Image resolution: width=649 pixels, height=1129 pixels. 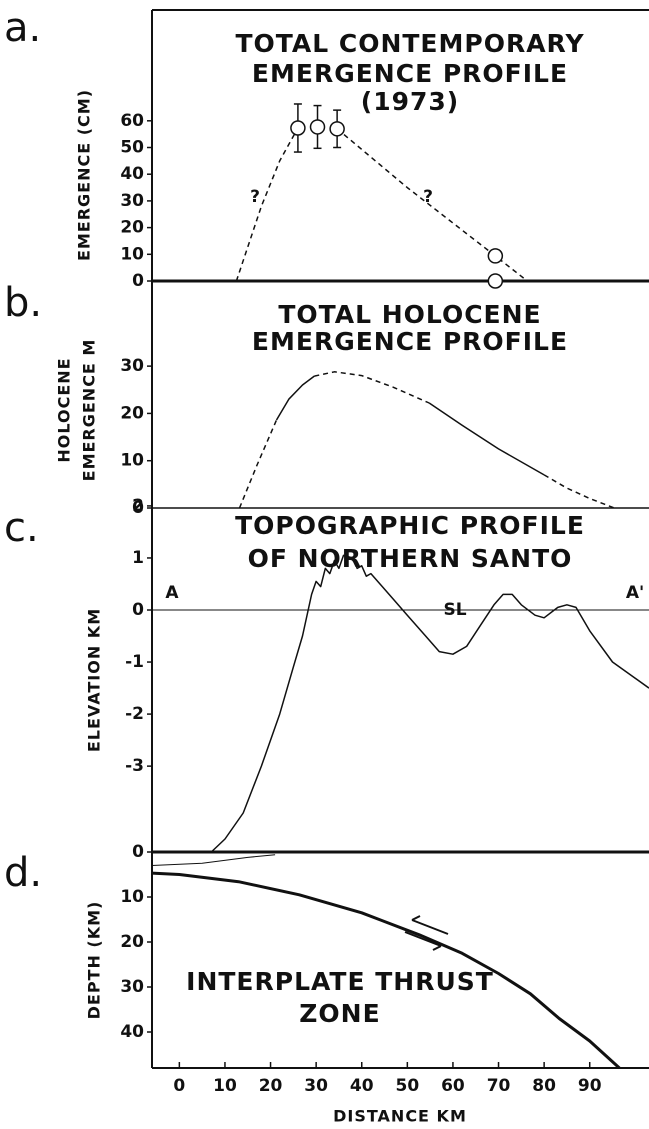 What do you see at coordinates (134, 714) in the screenshot?
I see `y-tick-label: -2` at bounding box center [134, 714].